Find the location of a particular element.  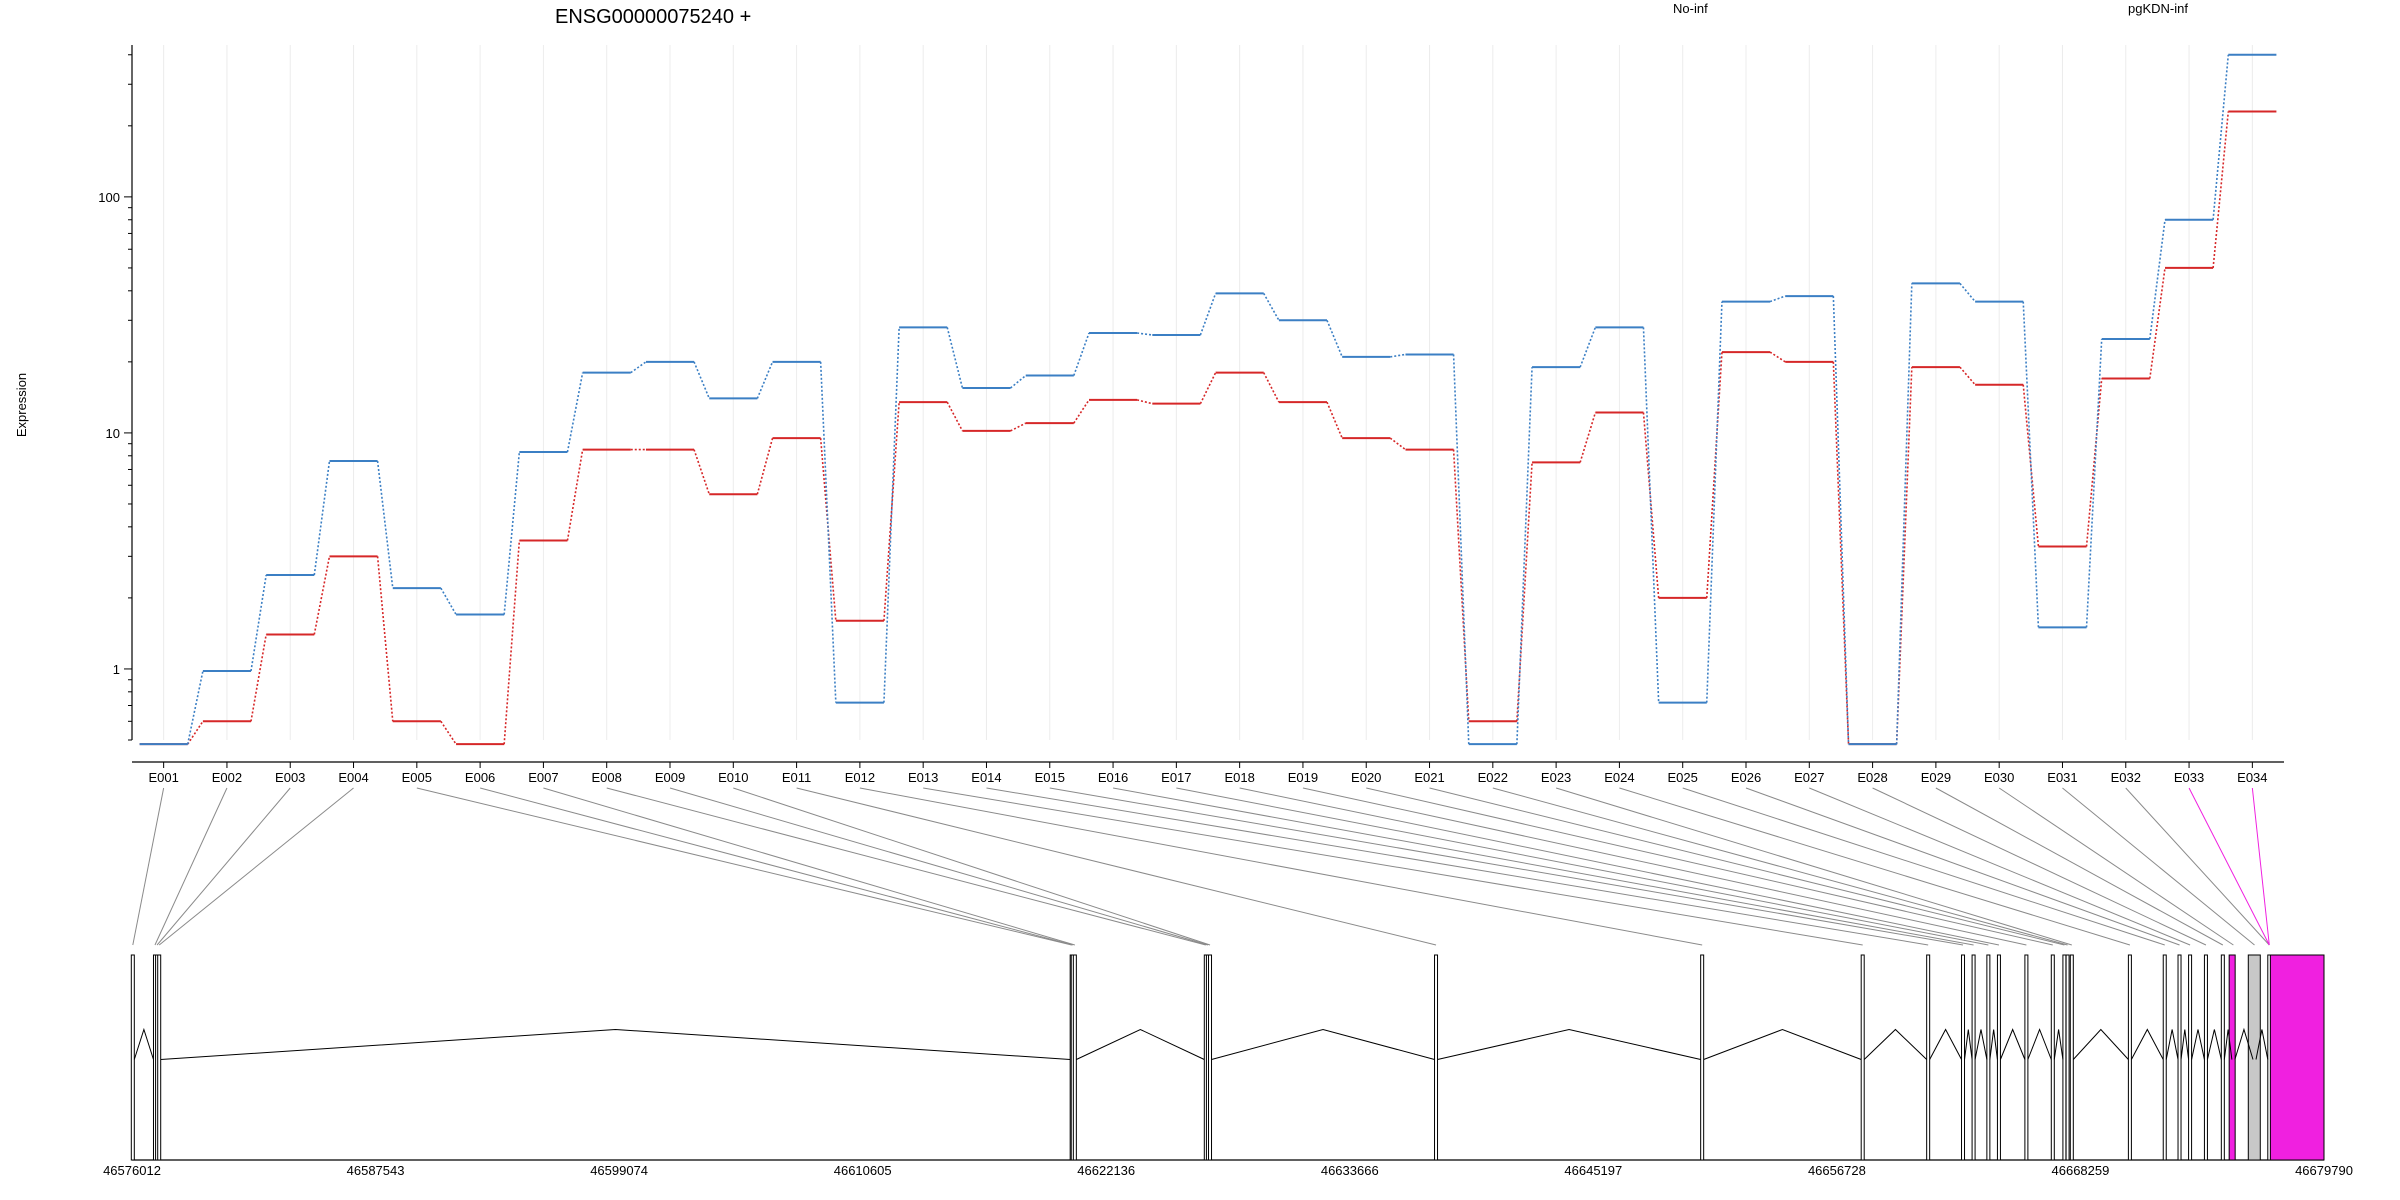

x-tick-label: E019 is located at coordinates (1303, 777).